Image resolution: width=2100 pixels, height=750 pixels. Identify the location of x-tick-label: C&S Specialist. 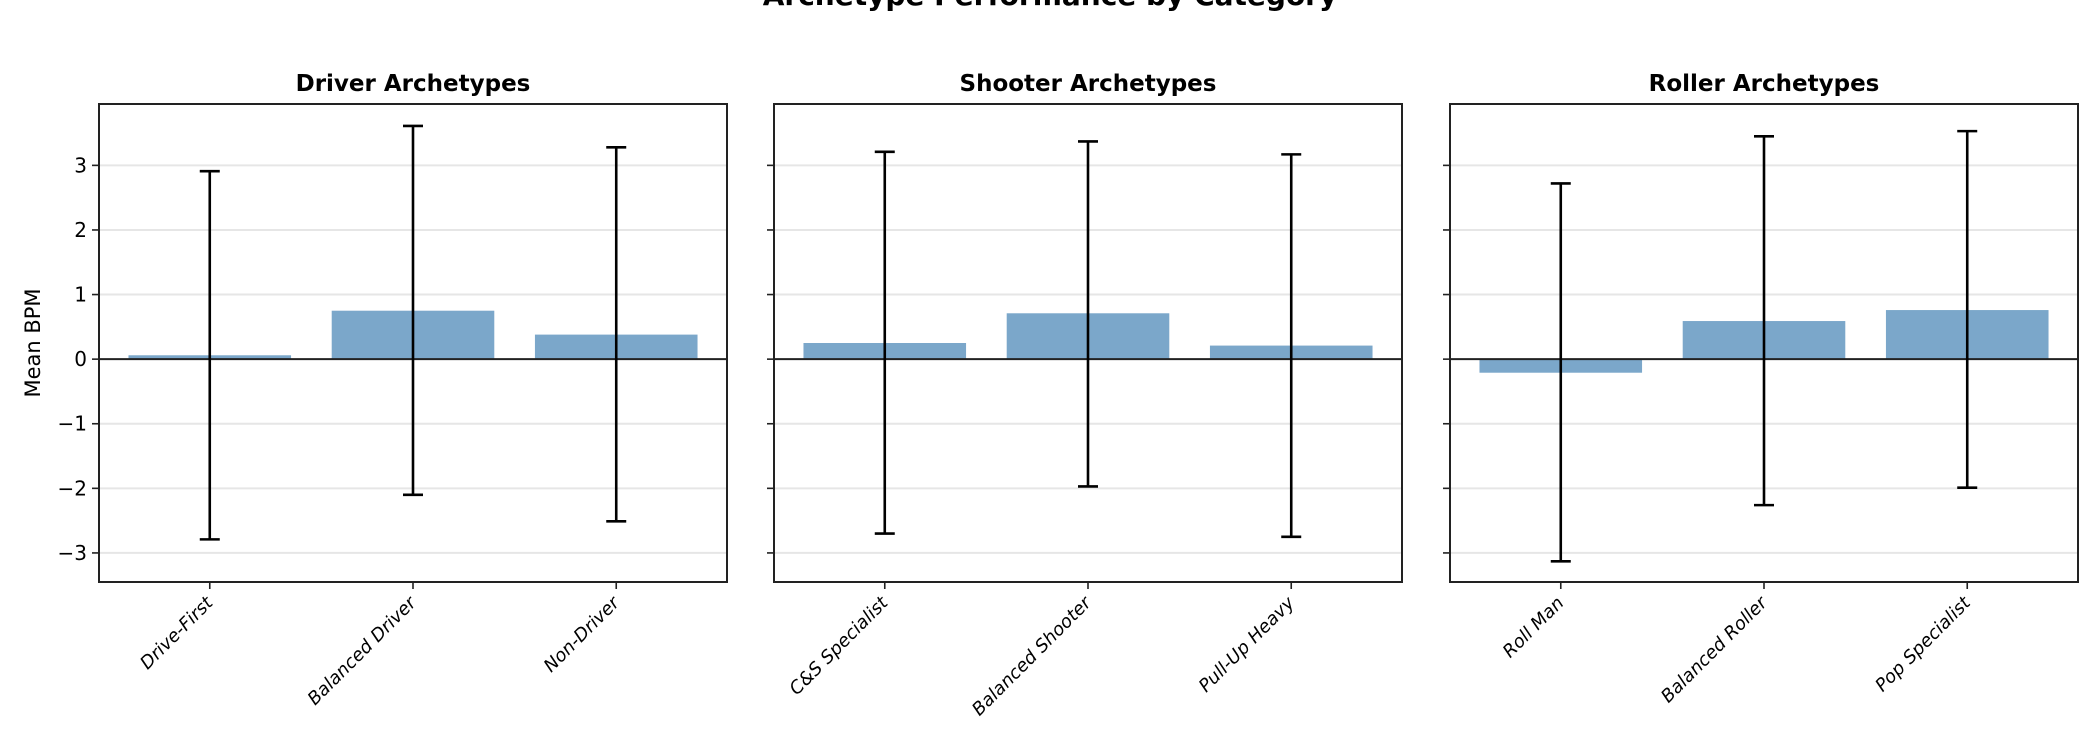
(838, 645).